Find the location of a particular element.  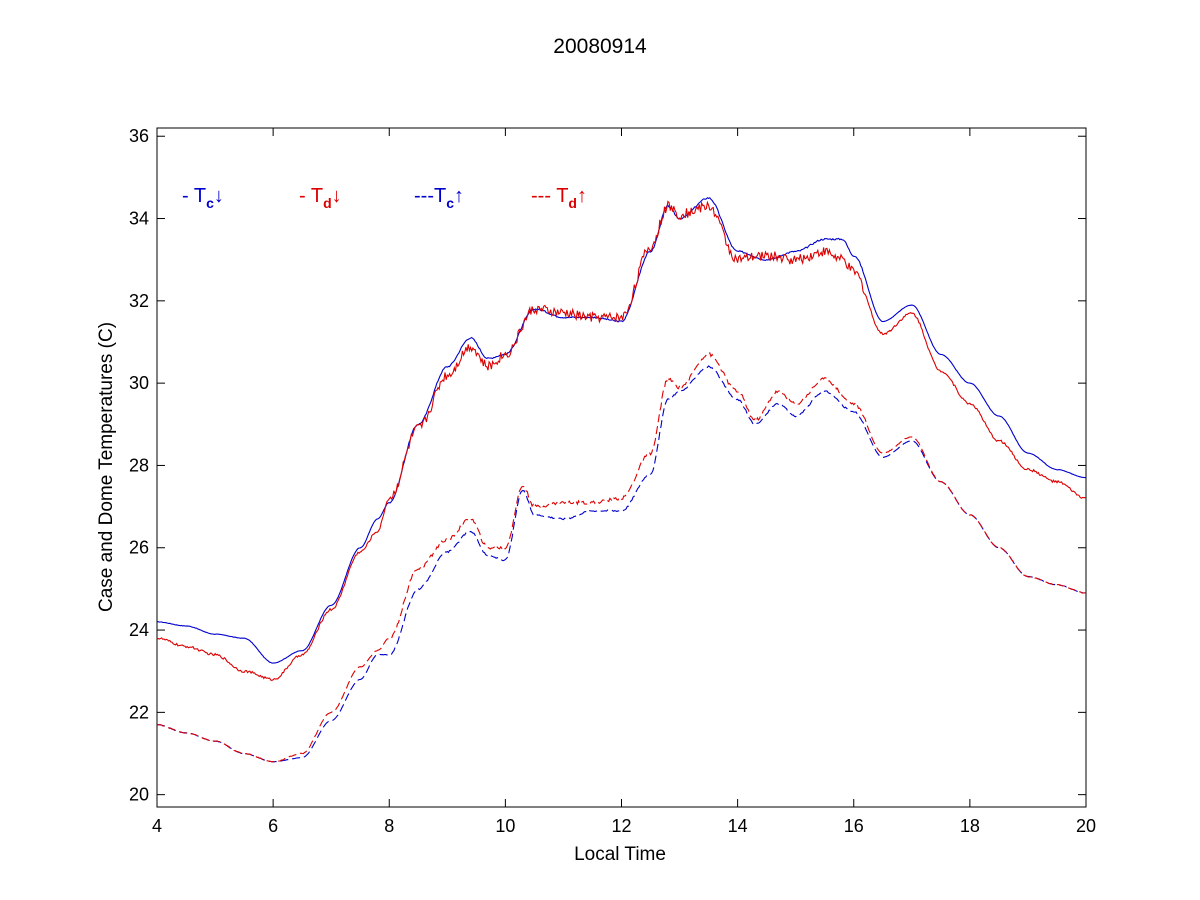

y-tick-label: 28 is located at coordinates (139, 465).